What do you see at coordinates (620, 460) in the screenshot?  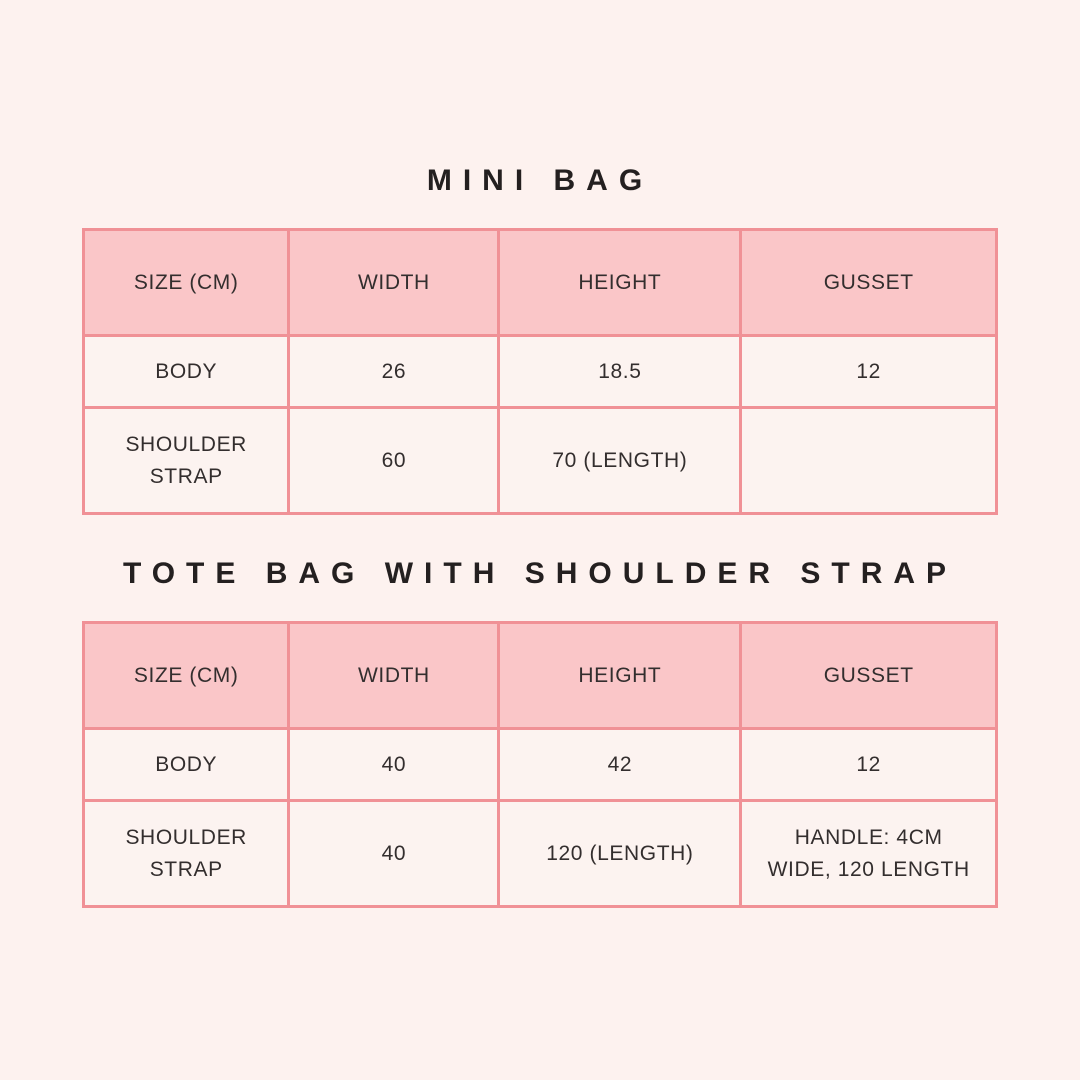 I see `cell-height: 70 (LENGTH)` at bounding box center [620, 460].